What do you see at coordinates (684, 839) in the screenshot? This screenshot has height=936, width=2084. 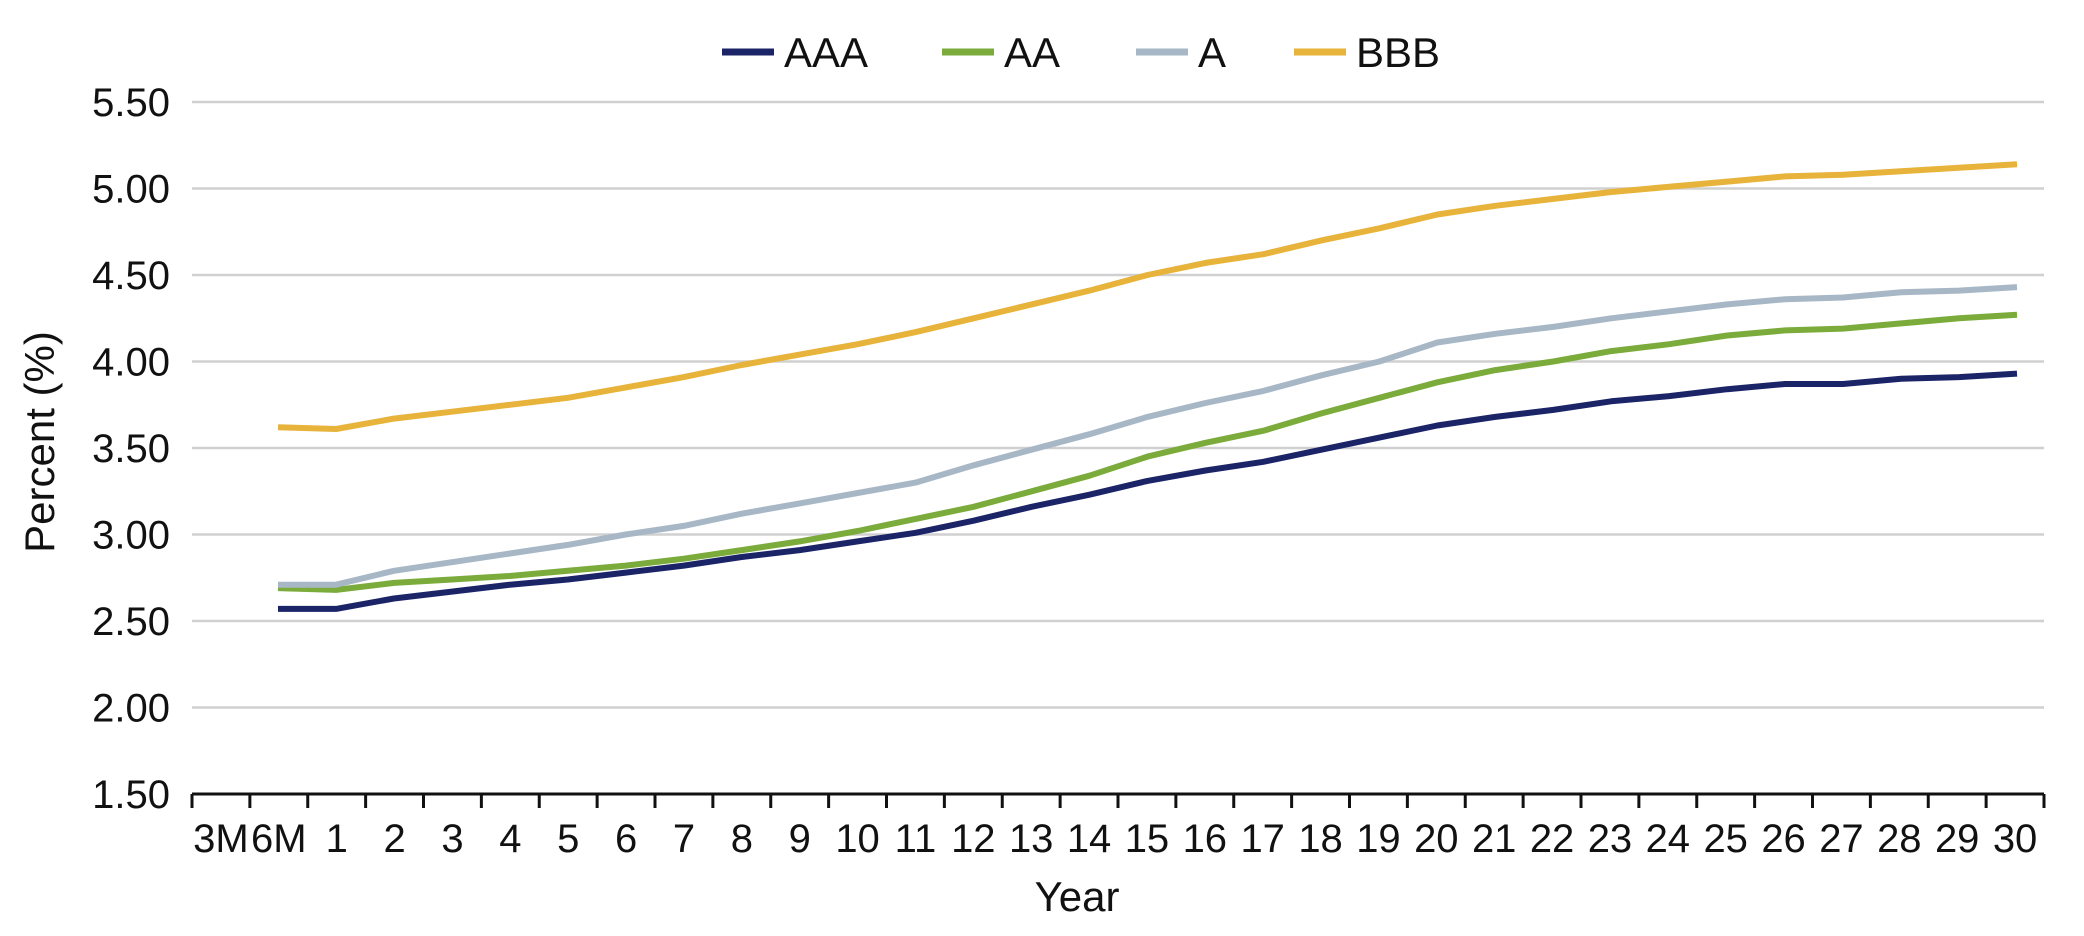 I see `x-tick-label: 7` at bounding box center [684, 839].